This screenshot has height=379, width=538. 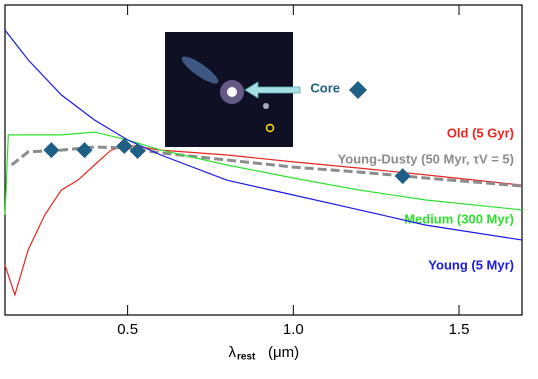 What do you see at coordinates (233, 89) in the screenshot?
I see `inset-image` at bounding box center [233, 89].